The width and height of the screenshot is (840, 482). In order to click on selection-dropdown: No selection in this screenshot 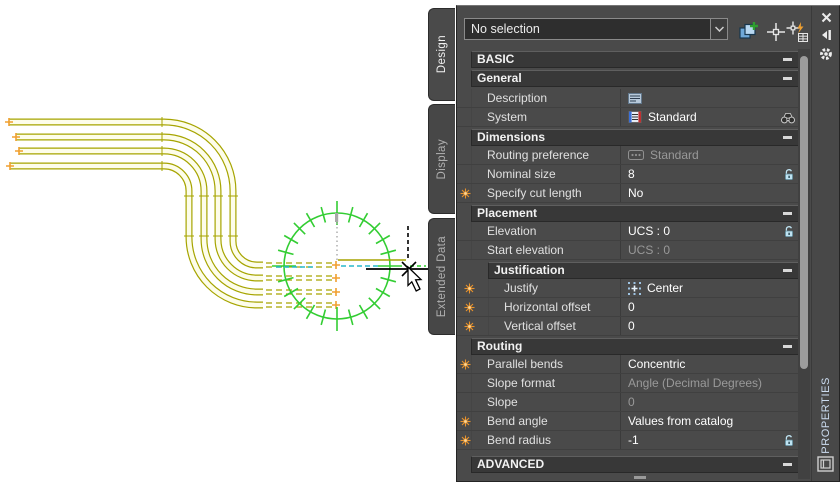, I will do `click(596, 29)`.